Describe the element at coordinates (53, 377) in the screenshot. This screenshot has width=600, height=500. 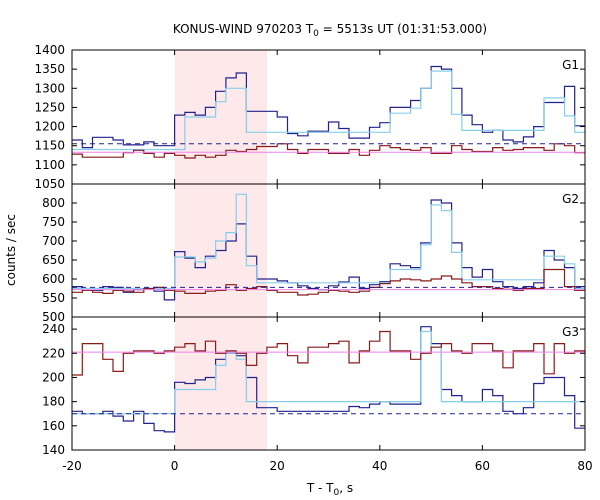
I see `y-tick-label-G3-3: 200` at that location.